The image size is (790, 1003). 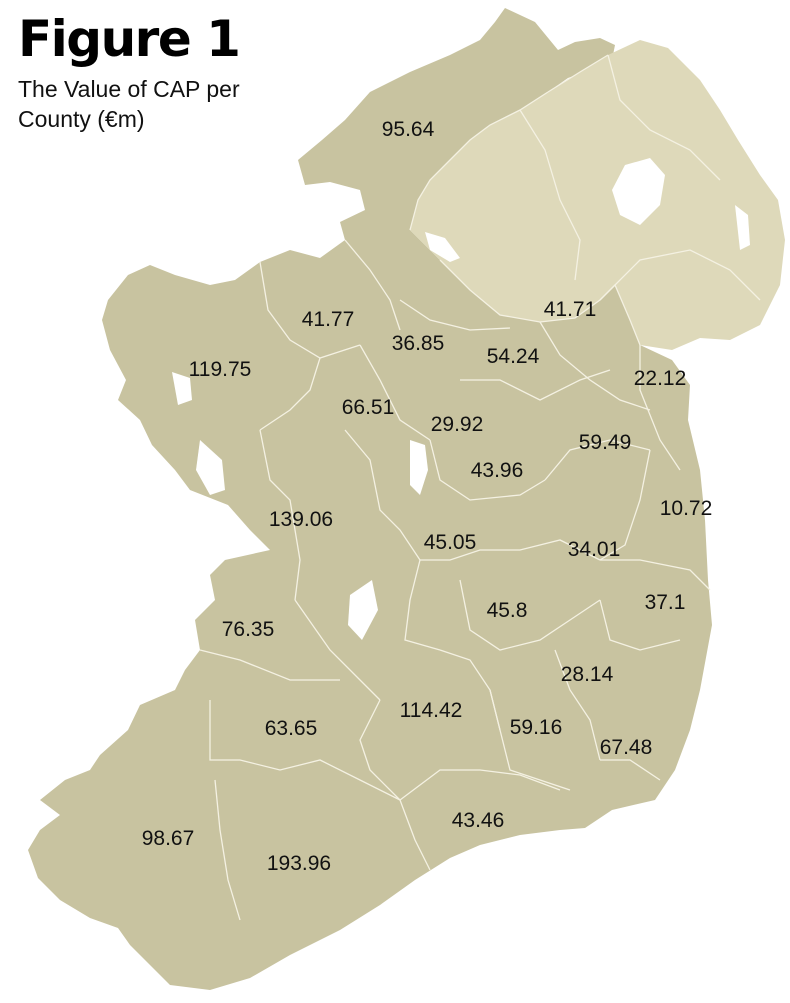 What do you see at coordinates (248, 629) in the screenshot?
I see `county-value-label: 76.35` at bounding box center [248, 629].